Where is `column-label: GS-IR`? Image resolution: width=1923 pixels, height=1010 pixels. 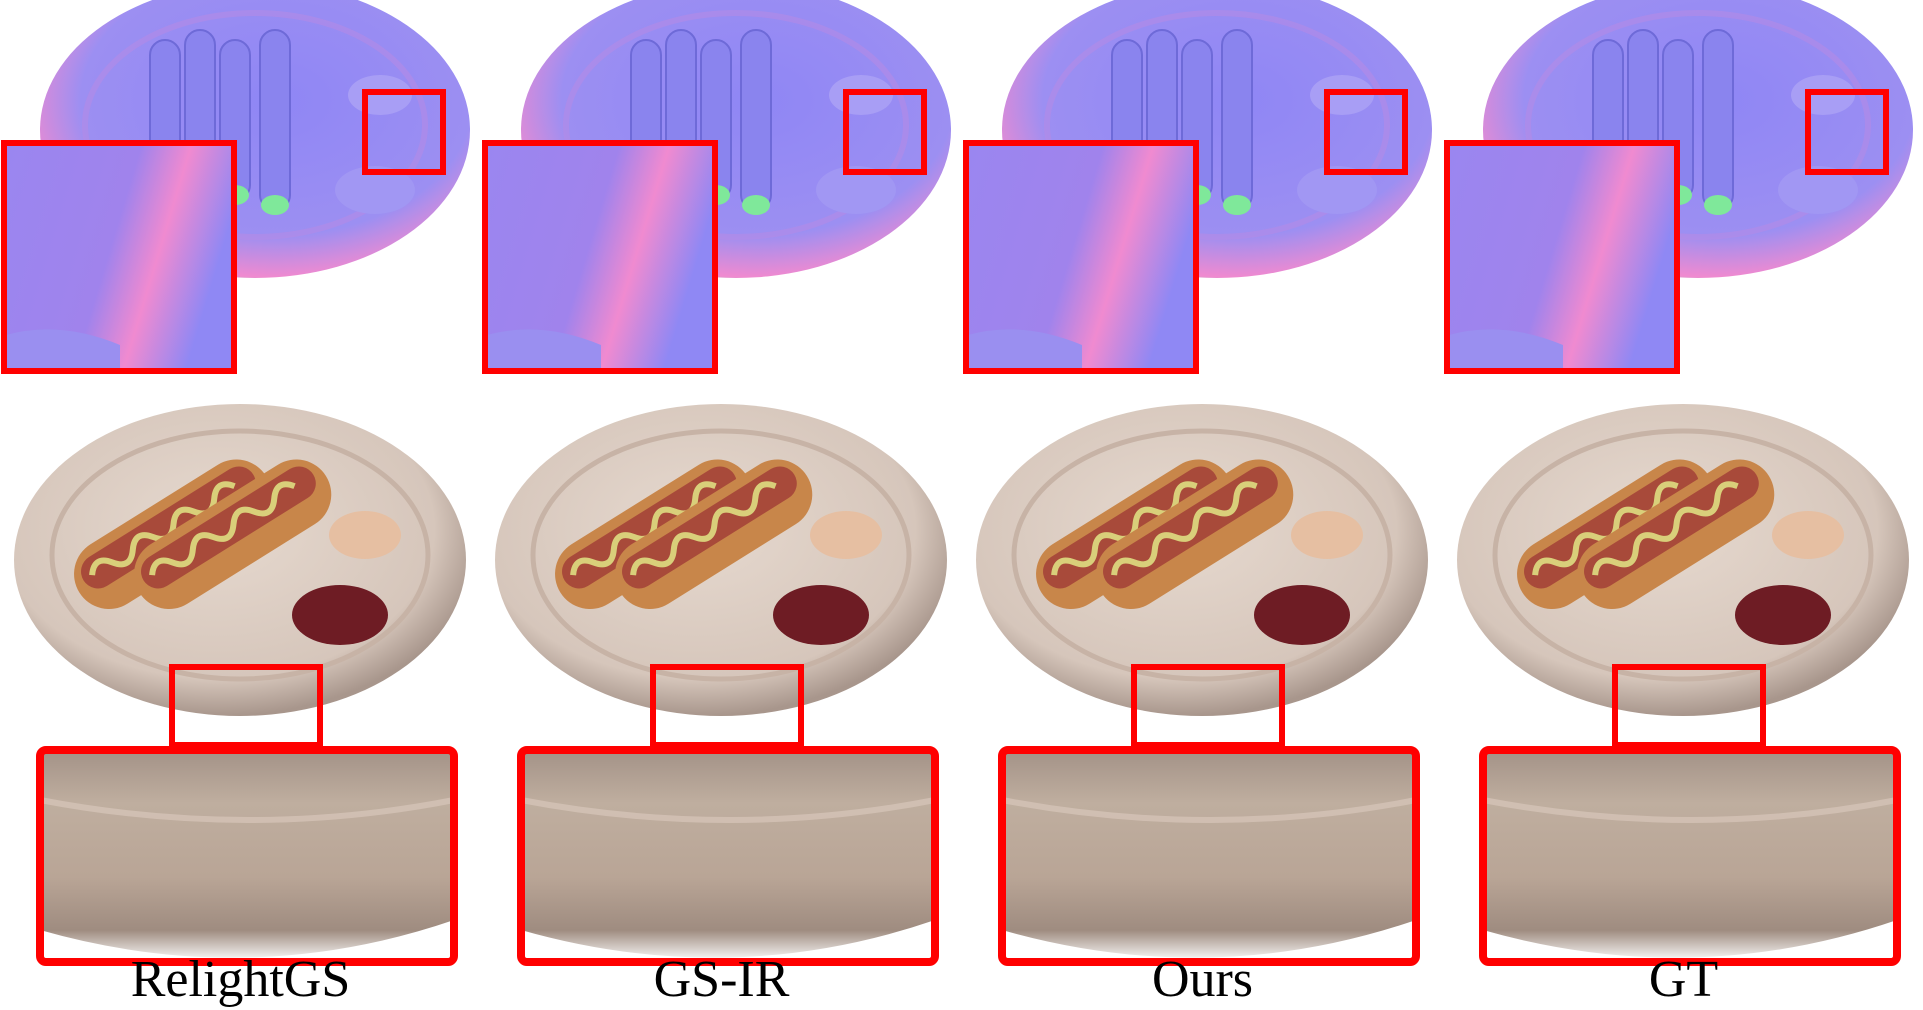
column-label: GS-IR is located at coordinates (721, 979).